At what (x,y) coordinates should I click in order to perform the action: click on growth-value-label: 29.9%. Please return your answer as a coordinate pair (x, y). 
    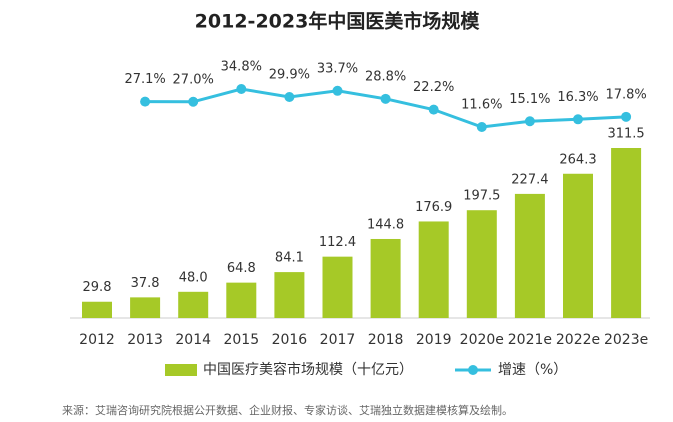
    Looking at the image, I should click on (289, 75).